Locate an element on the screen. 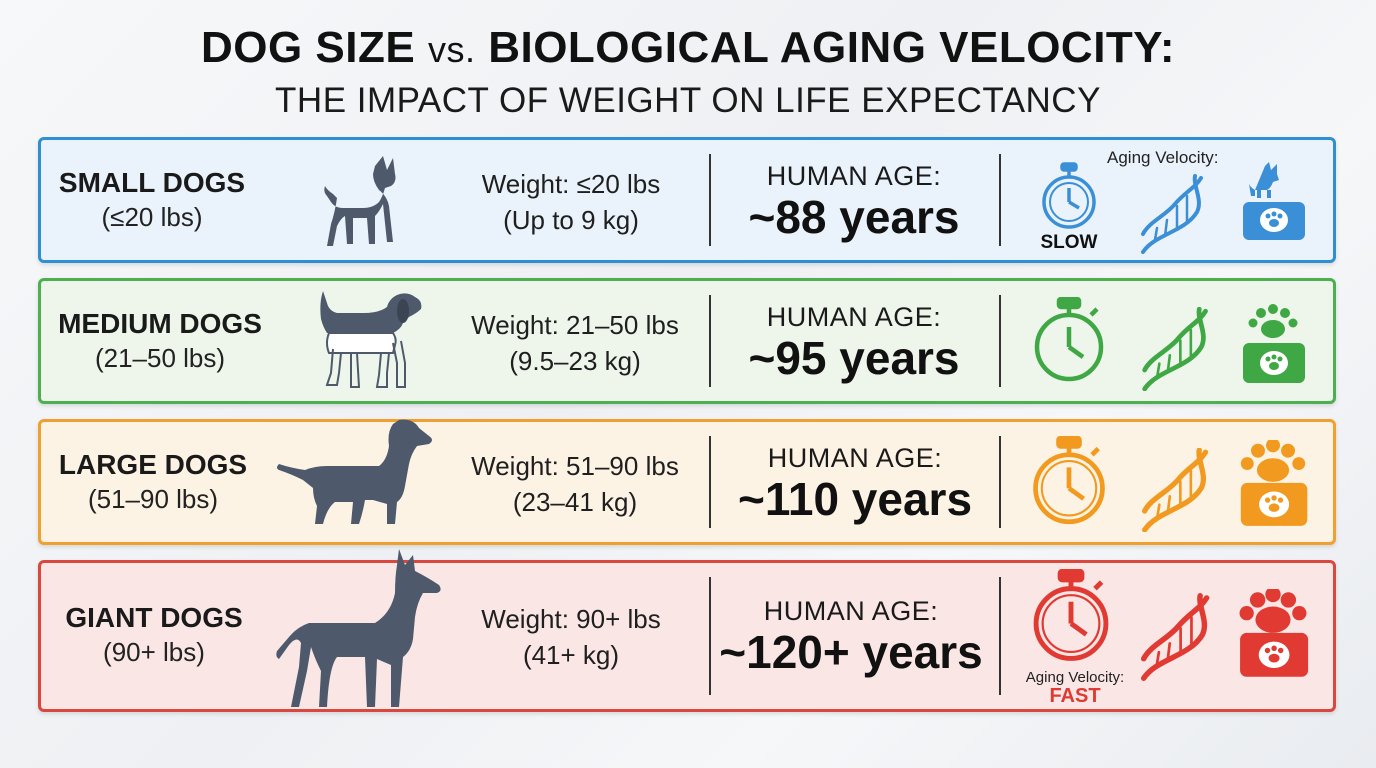  category-name: GIANT DOGS is located at coordinates (154, 617).